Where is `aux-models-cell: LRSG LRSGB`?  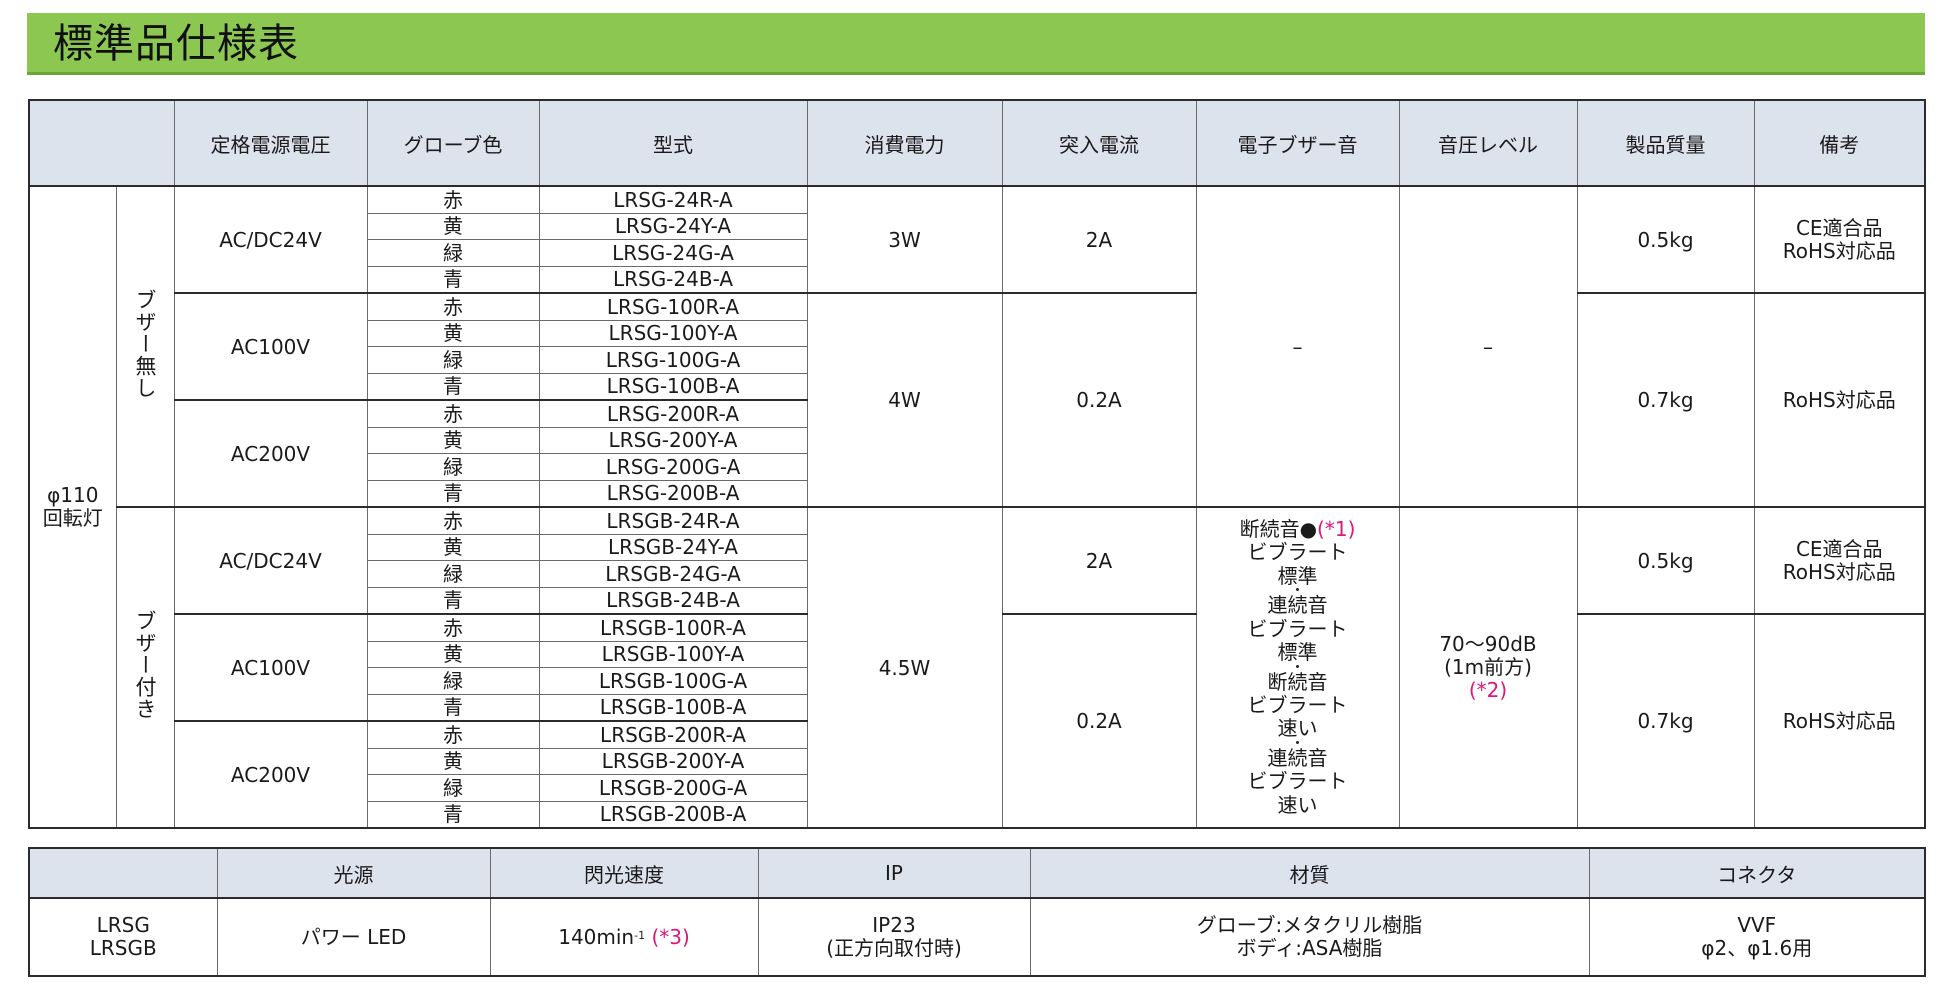
aux-models-cell: LRSG LRSGB is located at coordinates (123, 937).